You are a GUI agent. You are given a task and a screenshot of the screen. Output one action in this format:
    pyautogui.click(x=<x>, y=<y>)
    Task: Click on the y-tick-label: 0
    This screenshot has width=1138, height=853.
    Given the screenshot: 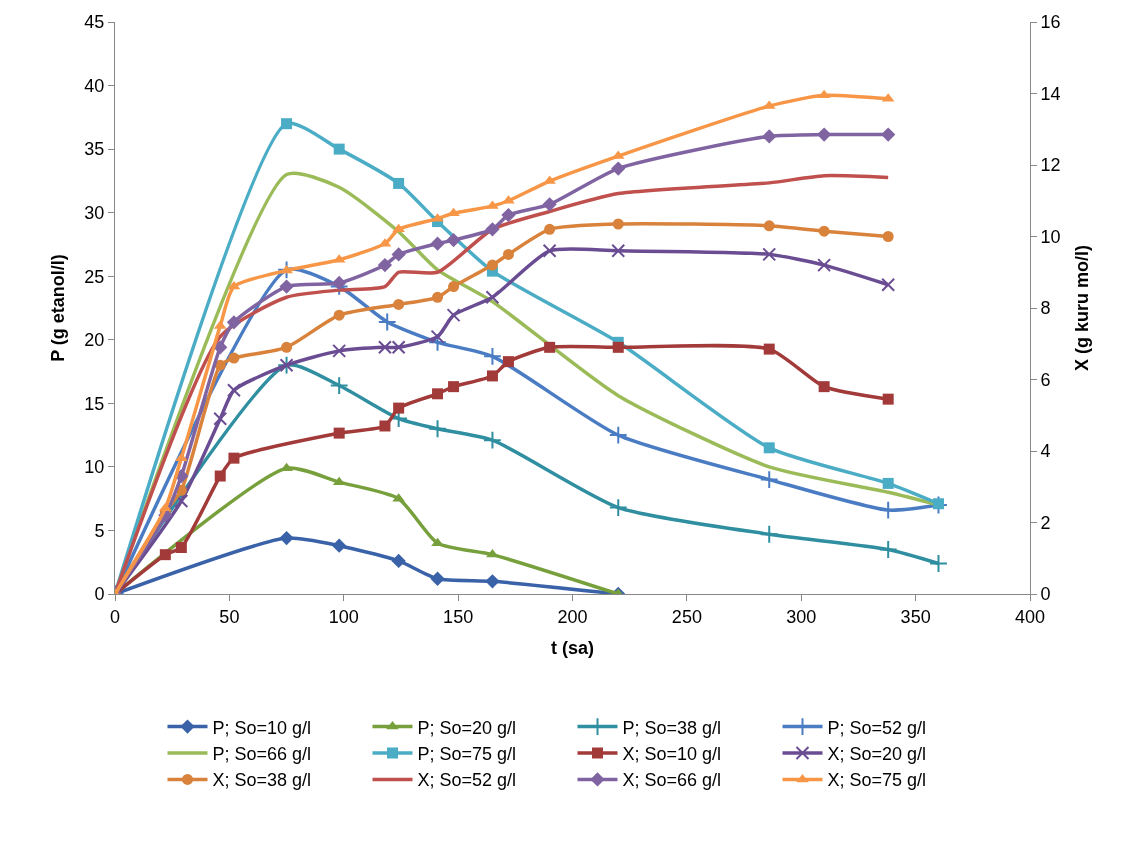 What is the action you would take?
    pyautogui.click(x=99, y=594)
    